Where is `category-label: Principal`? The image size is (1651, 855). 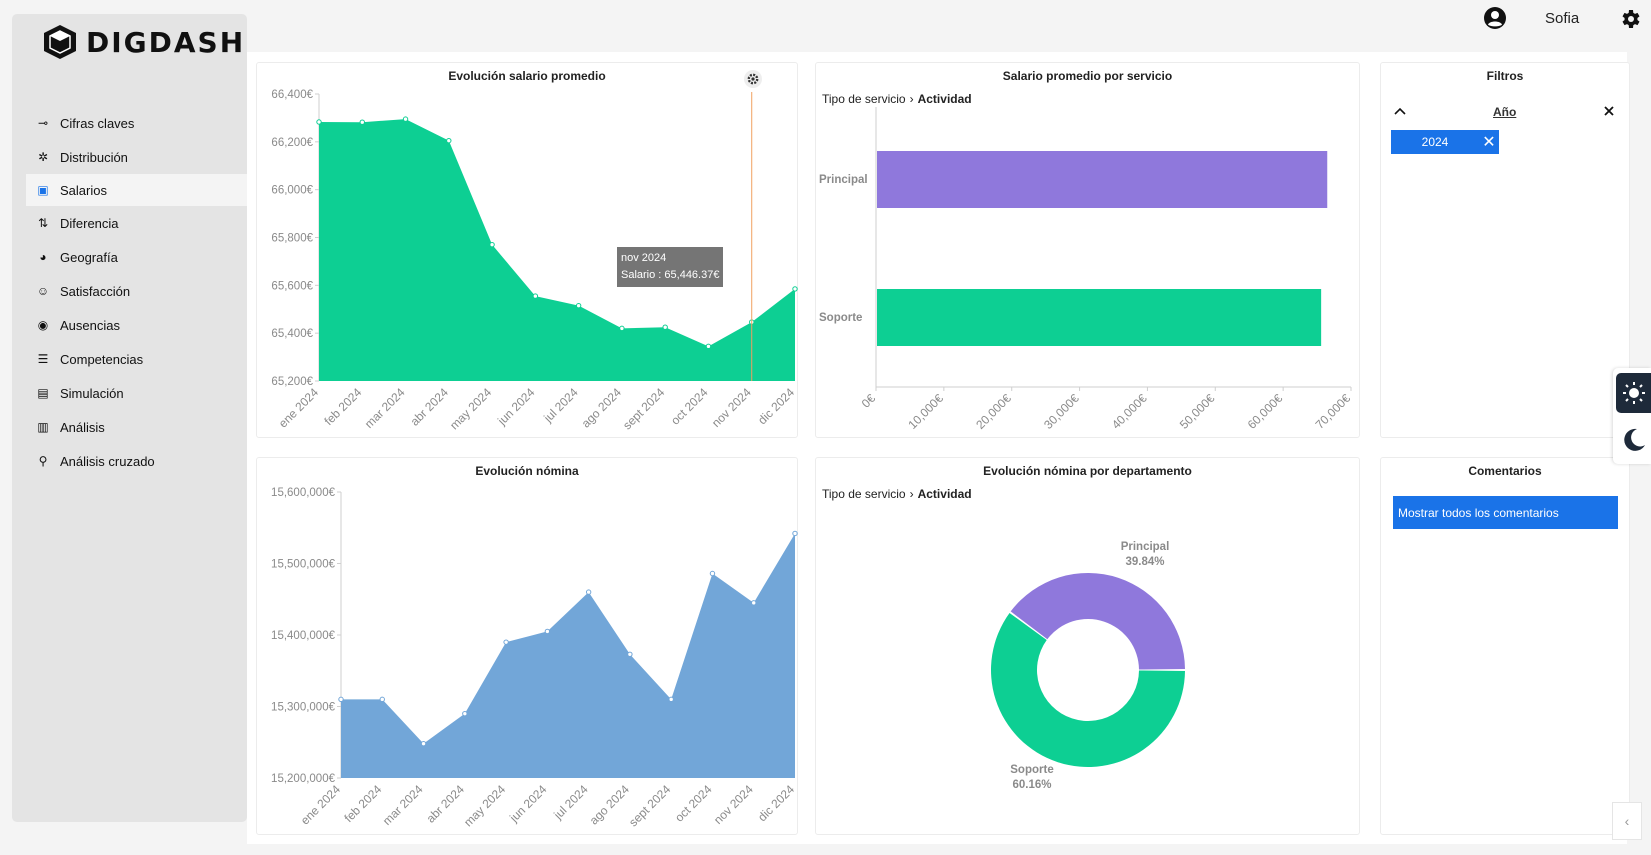
category-label: Principal is located at coordinates (843, 180).